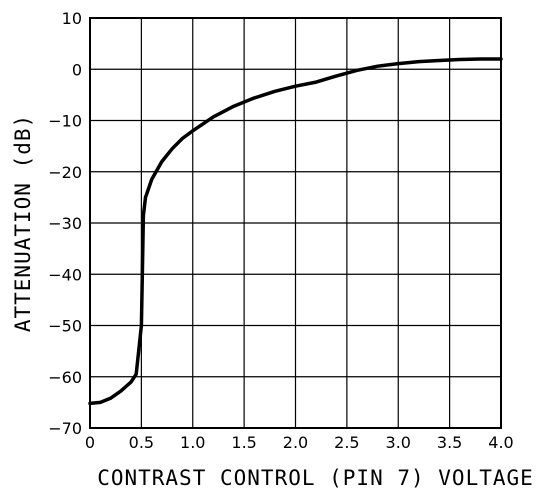  I want to click on y-tick-labels: 10 0 −10 −20 −30 −40 −50 −60 −70, so click(65, 223).